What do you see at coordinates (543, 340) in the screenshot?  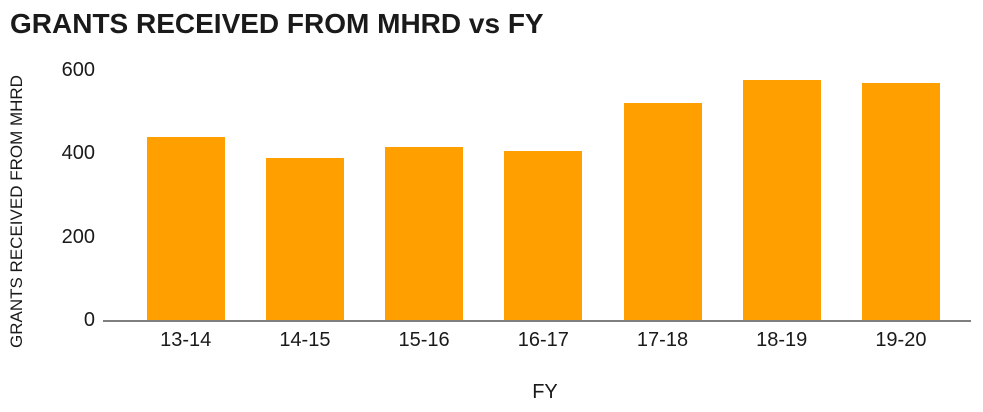 I see `x-tick-label: 16-17` at bounding box center [543, 340].